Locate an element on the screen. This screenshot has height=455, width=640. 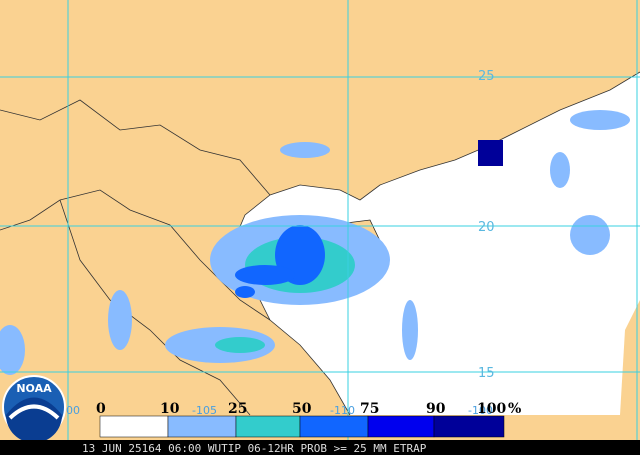
philippines is located at coordinates (630, 357).